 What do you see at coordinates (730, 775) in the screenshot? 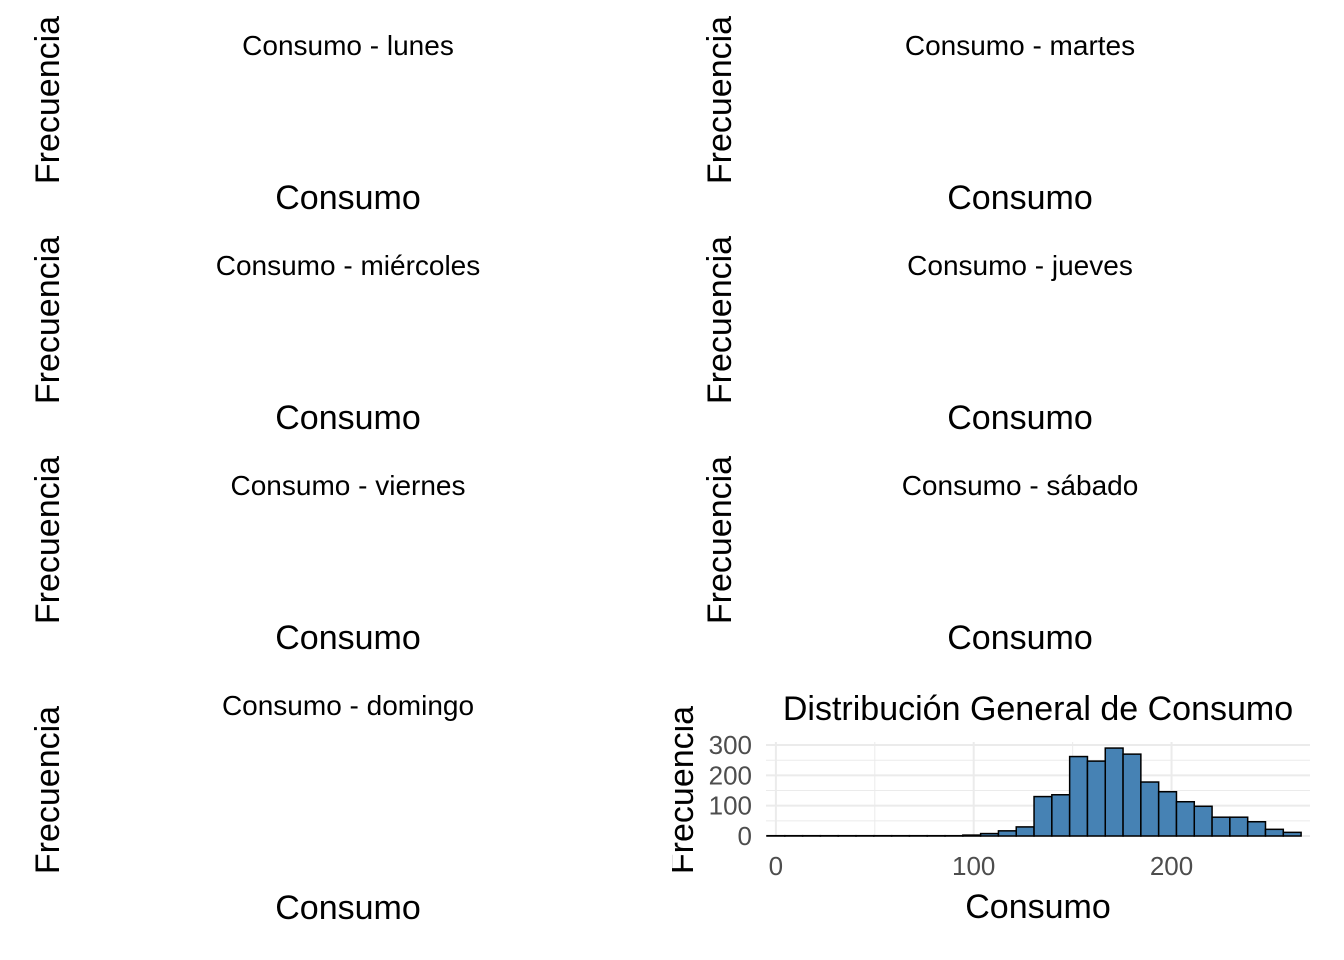
I see `y-tick-label: 200` at bounding box center [730, 775].